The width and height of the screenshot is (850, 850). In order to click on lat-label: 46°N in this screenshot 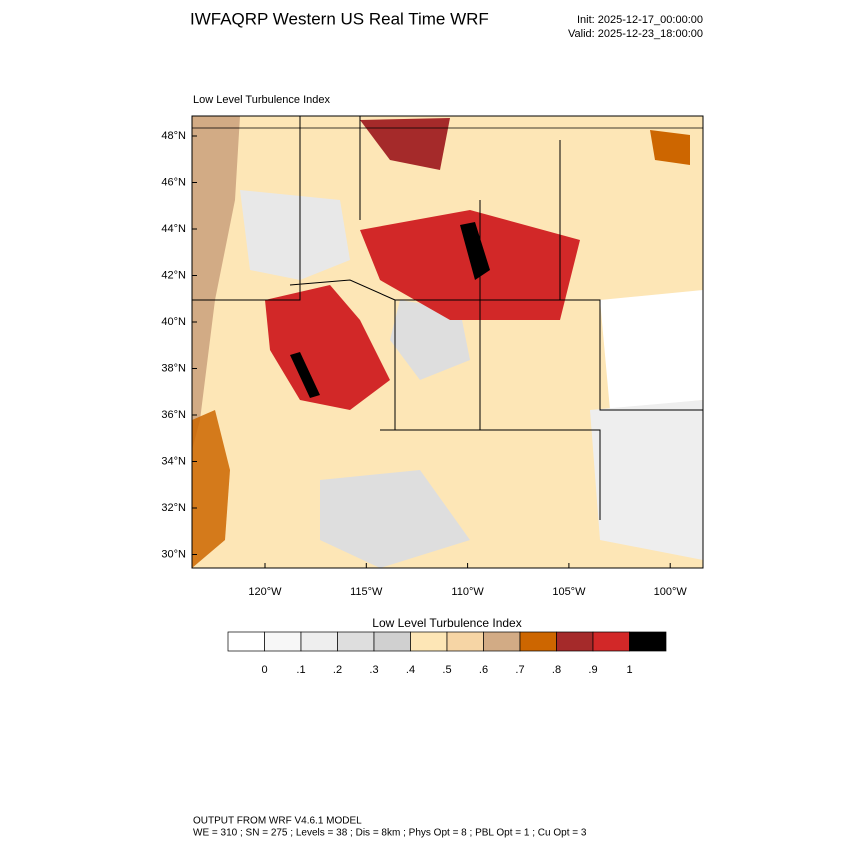, I will do `click(173, 182)`.